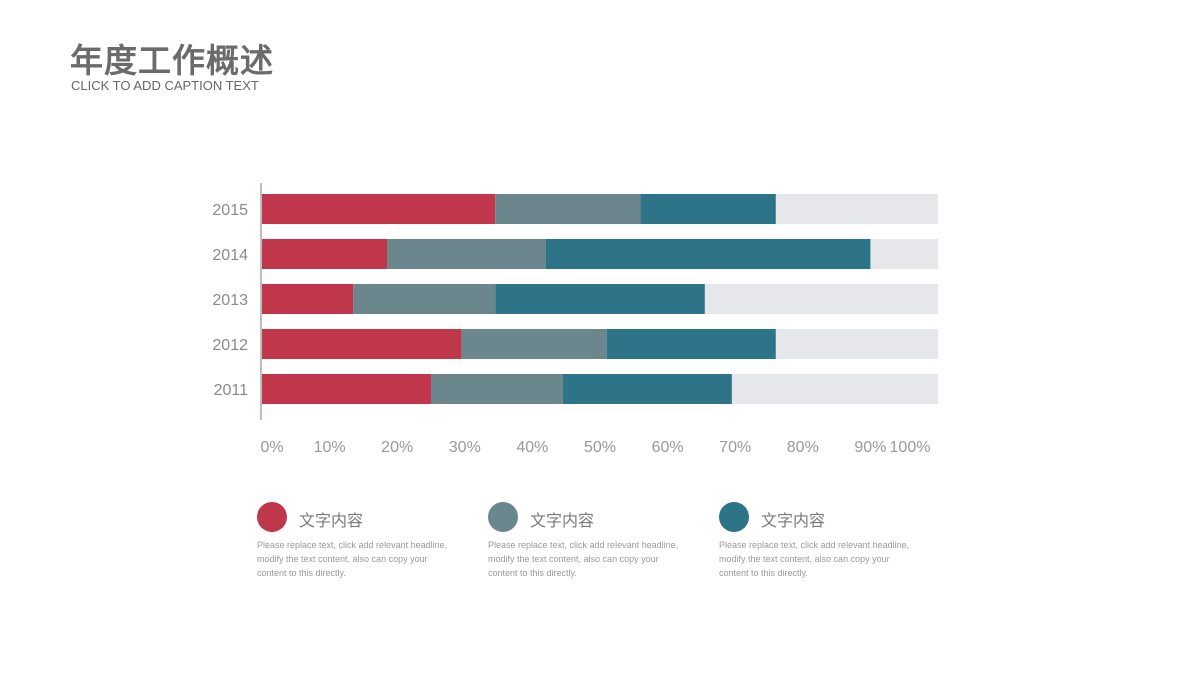  What do you see at coordinates (230, 300) in the screenshot?
I see `category-label-2013: 2013` at bounding box center [230, 300].